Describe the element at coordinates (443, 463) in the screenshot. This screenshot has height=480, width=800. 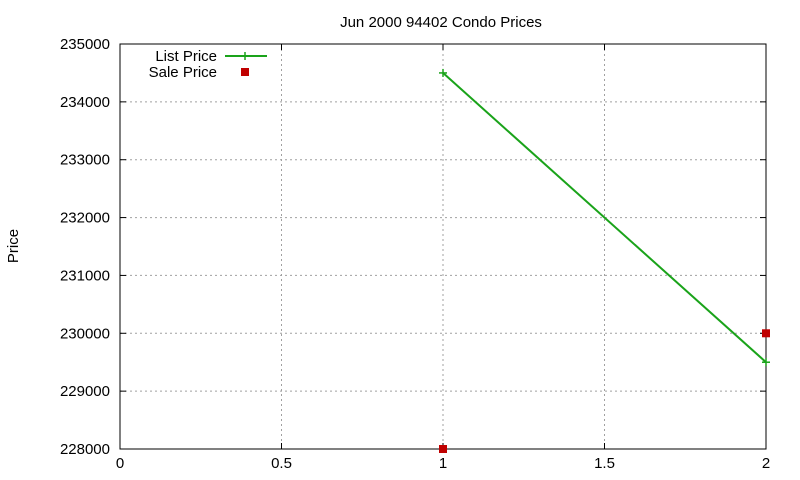
I see `x-tick-label: 1` at that location.